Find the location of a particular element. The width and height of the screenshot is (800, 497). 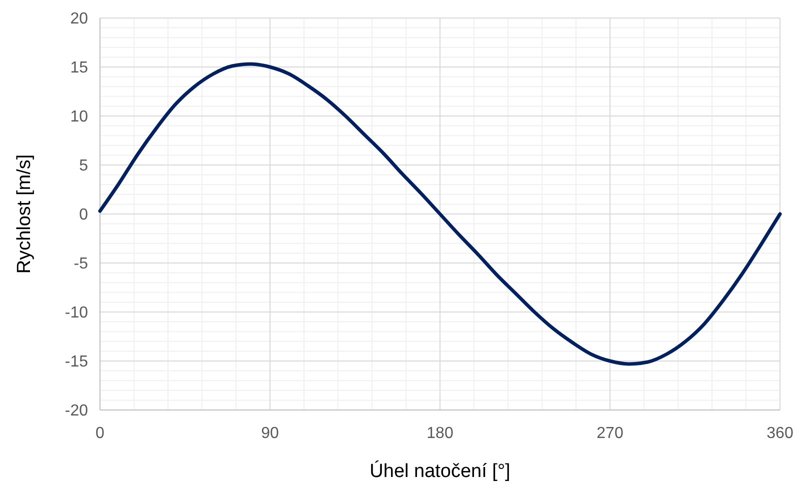

y-tick-label: 15 is located at coordinates (79, 68).